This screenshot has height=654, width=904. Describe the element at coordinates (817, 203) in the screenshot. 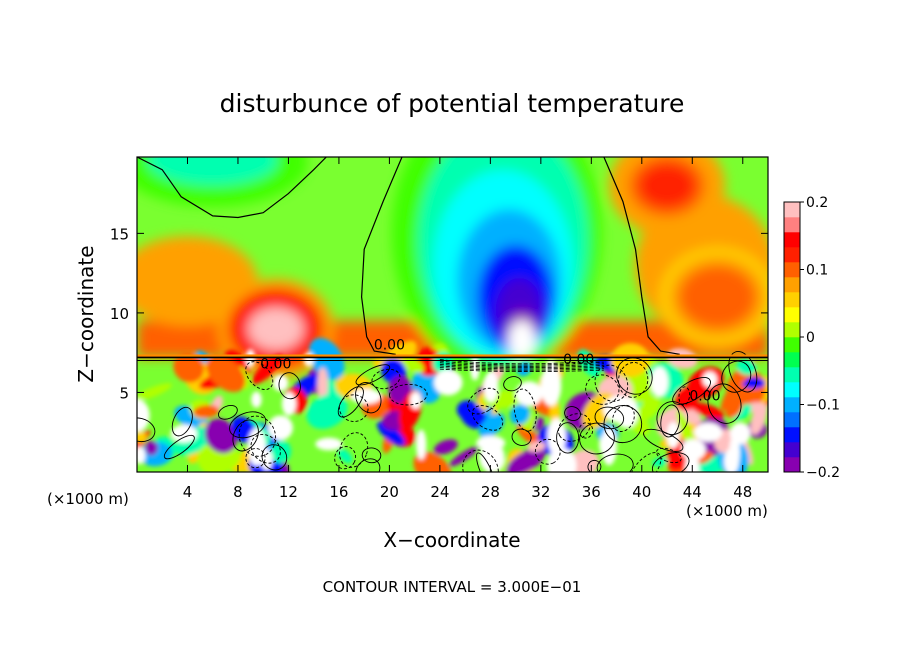

I see `colorbar-tick-label: 0.2` at that location.